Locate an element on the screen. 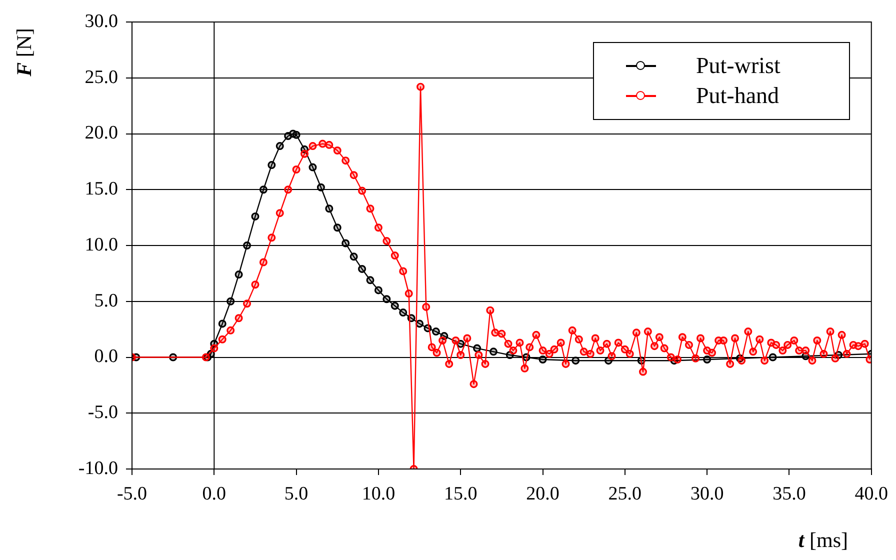 Image resolution: width=896 pixels, height=560 pixels. y-tick-label: 0.0 is located at coordinates (106, 357).